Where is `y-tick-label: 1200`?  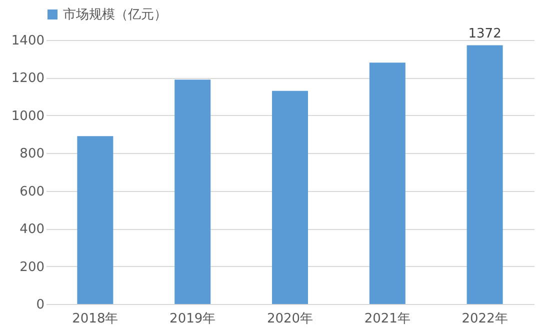
y-tick-label: 1200 is located at coordinates (27, 78).